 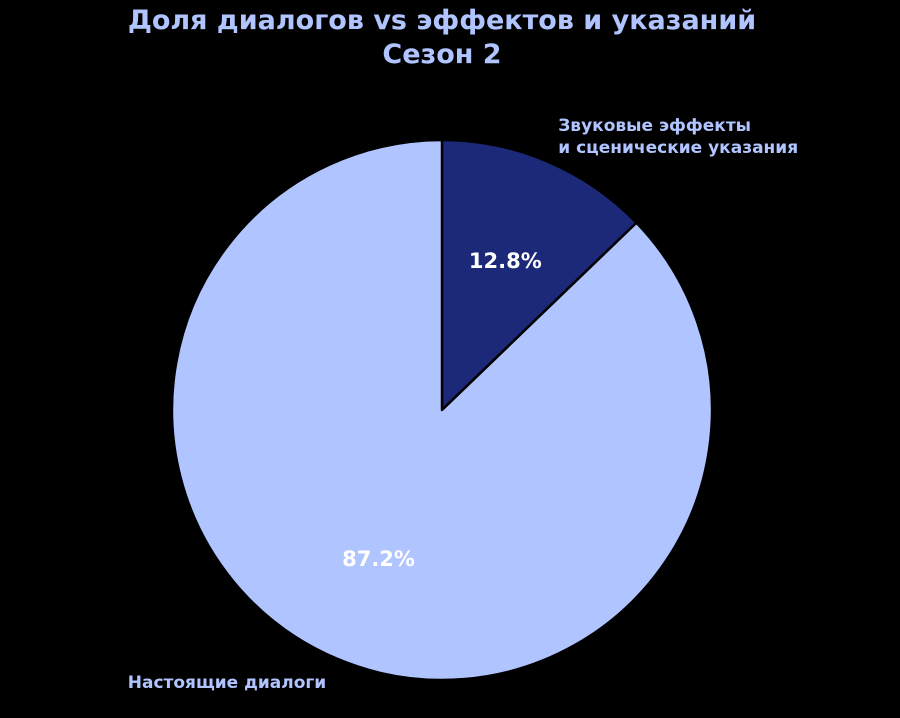 I want to click on pie-slice, so click(x=539, y=275).